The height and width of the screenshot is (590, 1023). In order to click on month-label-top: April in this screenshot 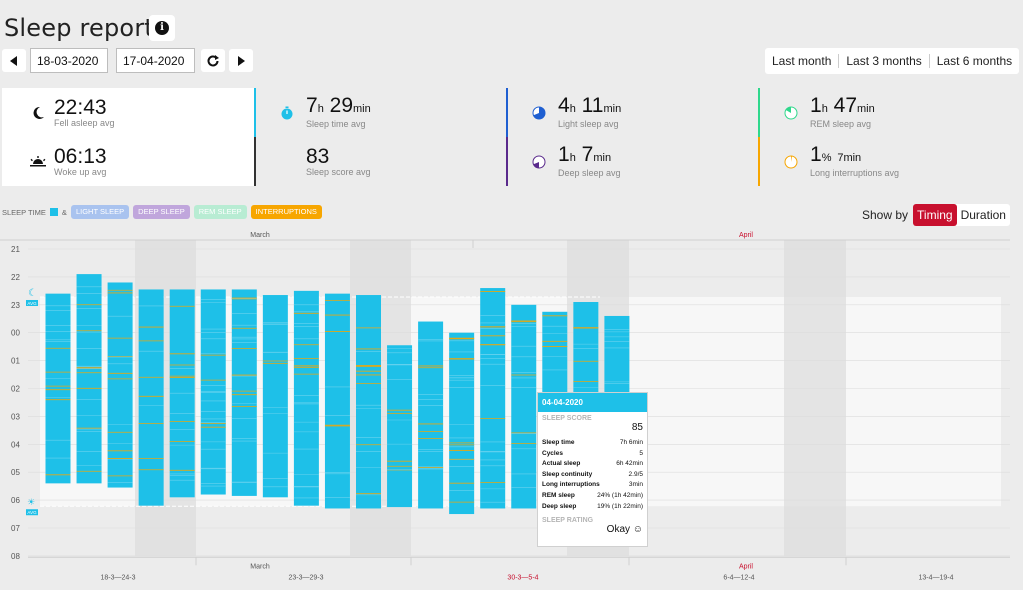, I will do `click(746, 235)`.